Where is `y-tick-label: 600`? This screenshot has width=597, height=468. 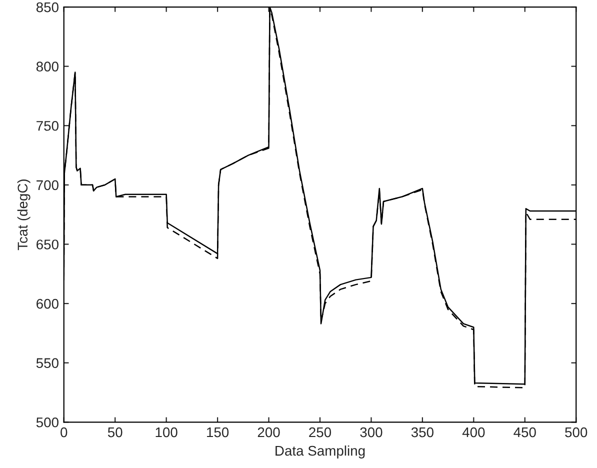 y-tick-label: 600 is located at coordinates (47, 303).